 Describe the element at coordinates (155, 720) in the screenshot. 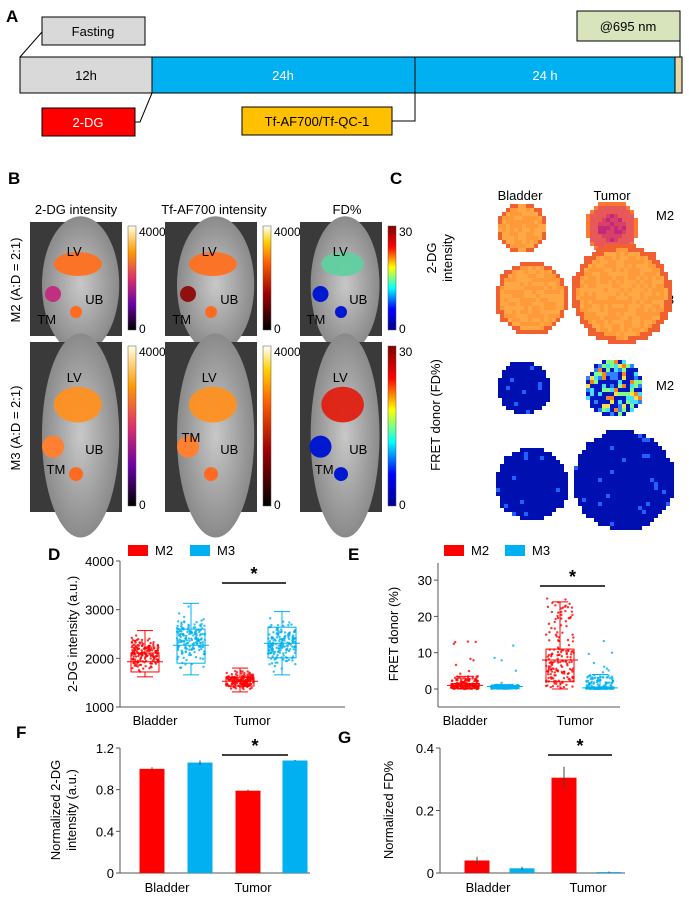

I see `x-tick-label: Bladder` at that location.